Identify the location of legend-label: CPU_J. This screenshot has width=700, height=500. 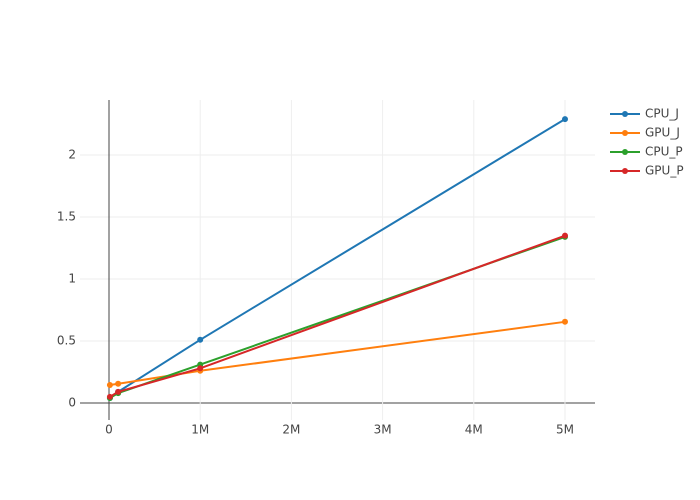
(662, 114).